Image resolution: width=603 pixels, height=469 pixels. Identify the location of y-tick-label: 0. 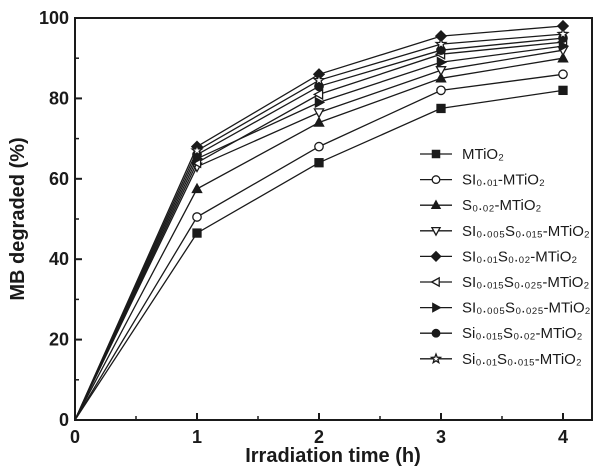
(64, 420).